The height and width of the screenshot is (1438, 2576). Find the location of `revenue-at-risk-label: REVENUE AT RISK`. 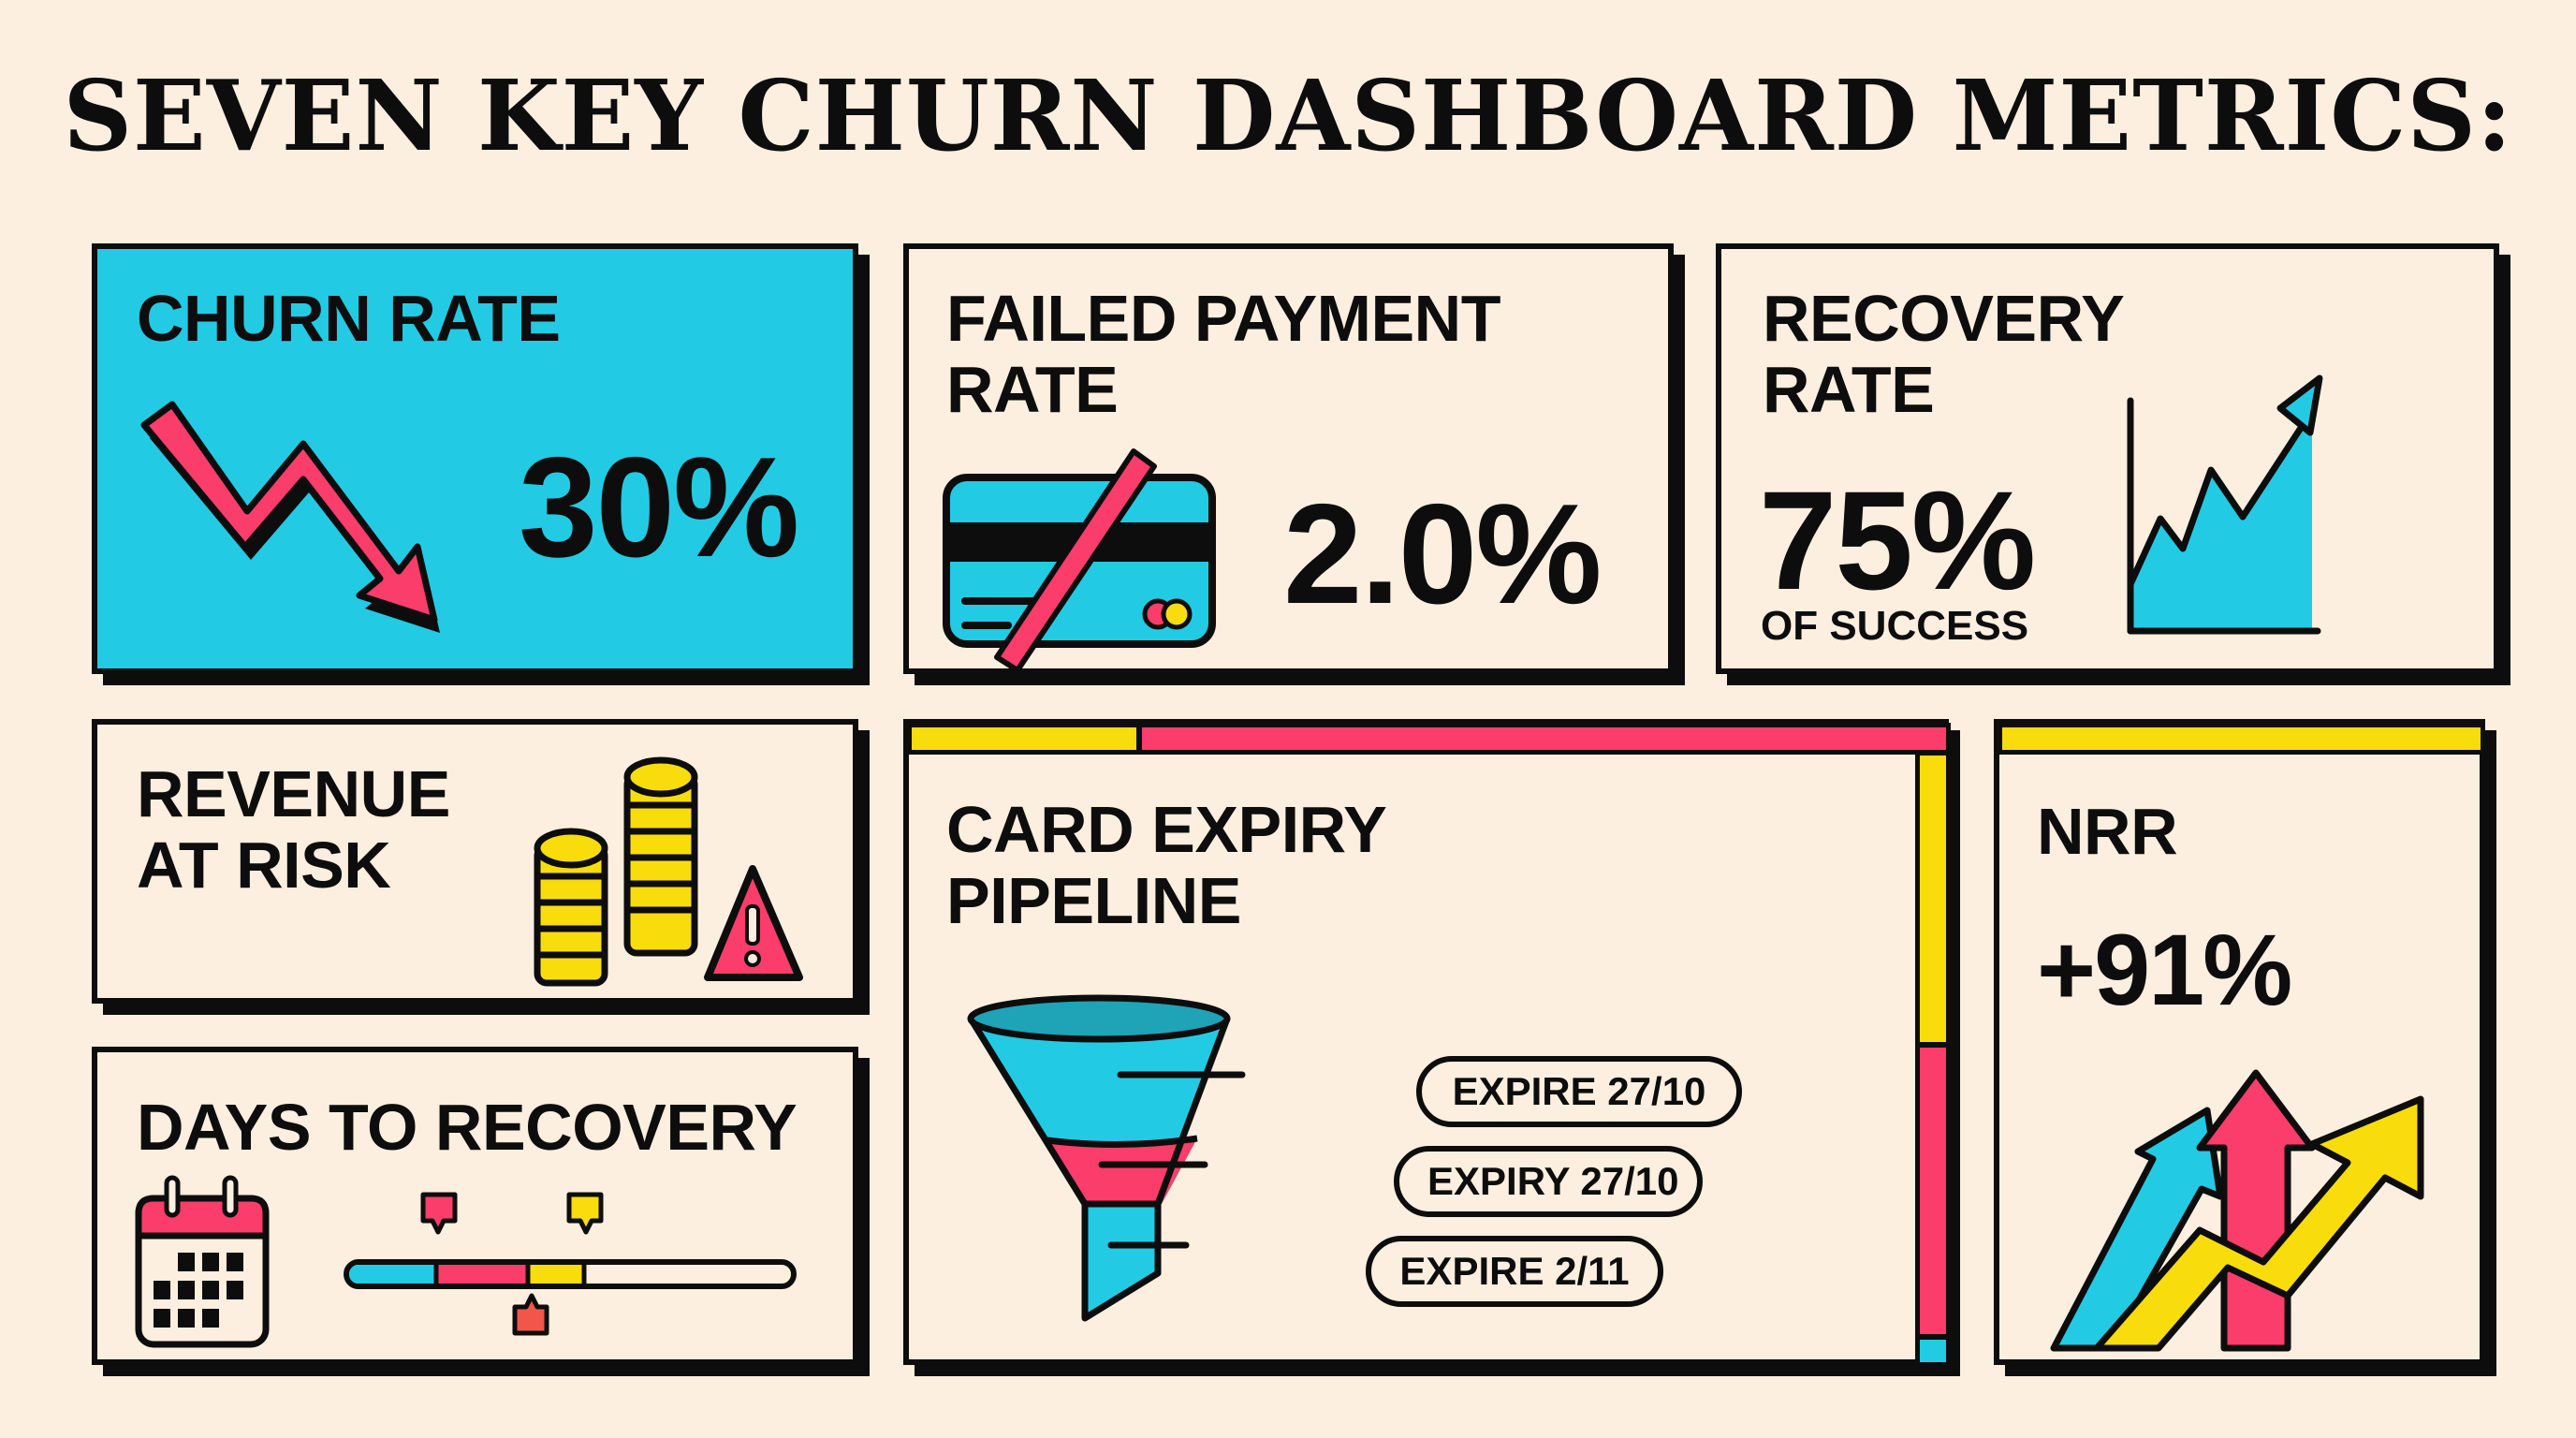

revenue-at-risk-label: REVENUE AT RISK is located at coordinates (293, 829).